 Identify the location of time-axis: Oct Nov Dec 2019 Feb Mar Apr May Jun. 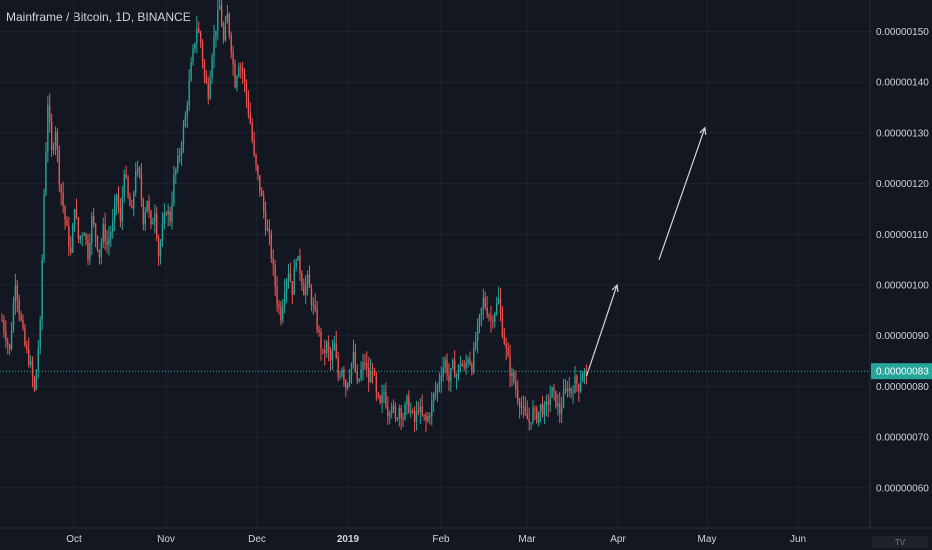
(436, 539).